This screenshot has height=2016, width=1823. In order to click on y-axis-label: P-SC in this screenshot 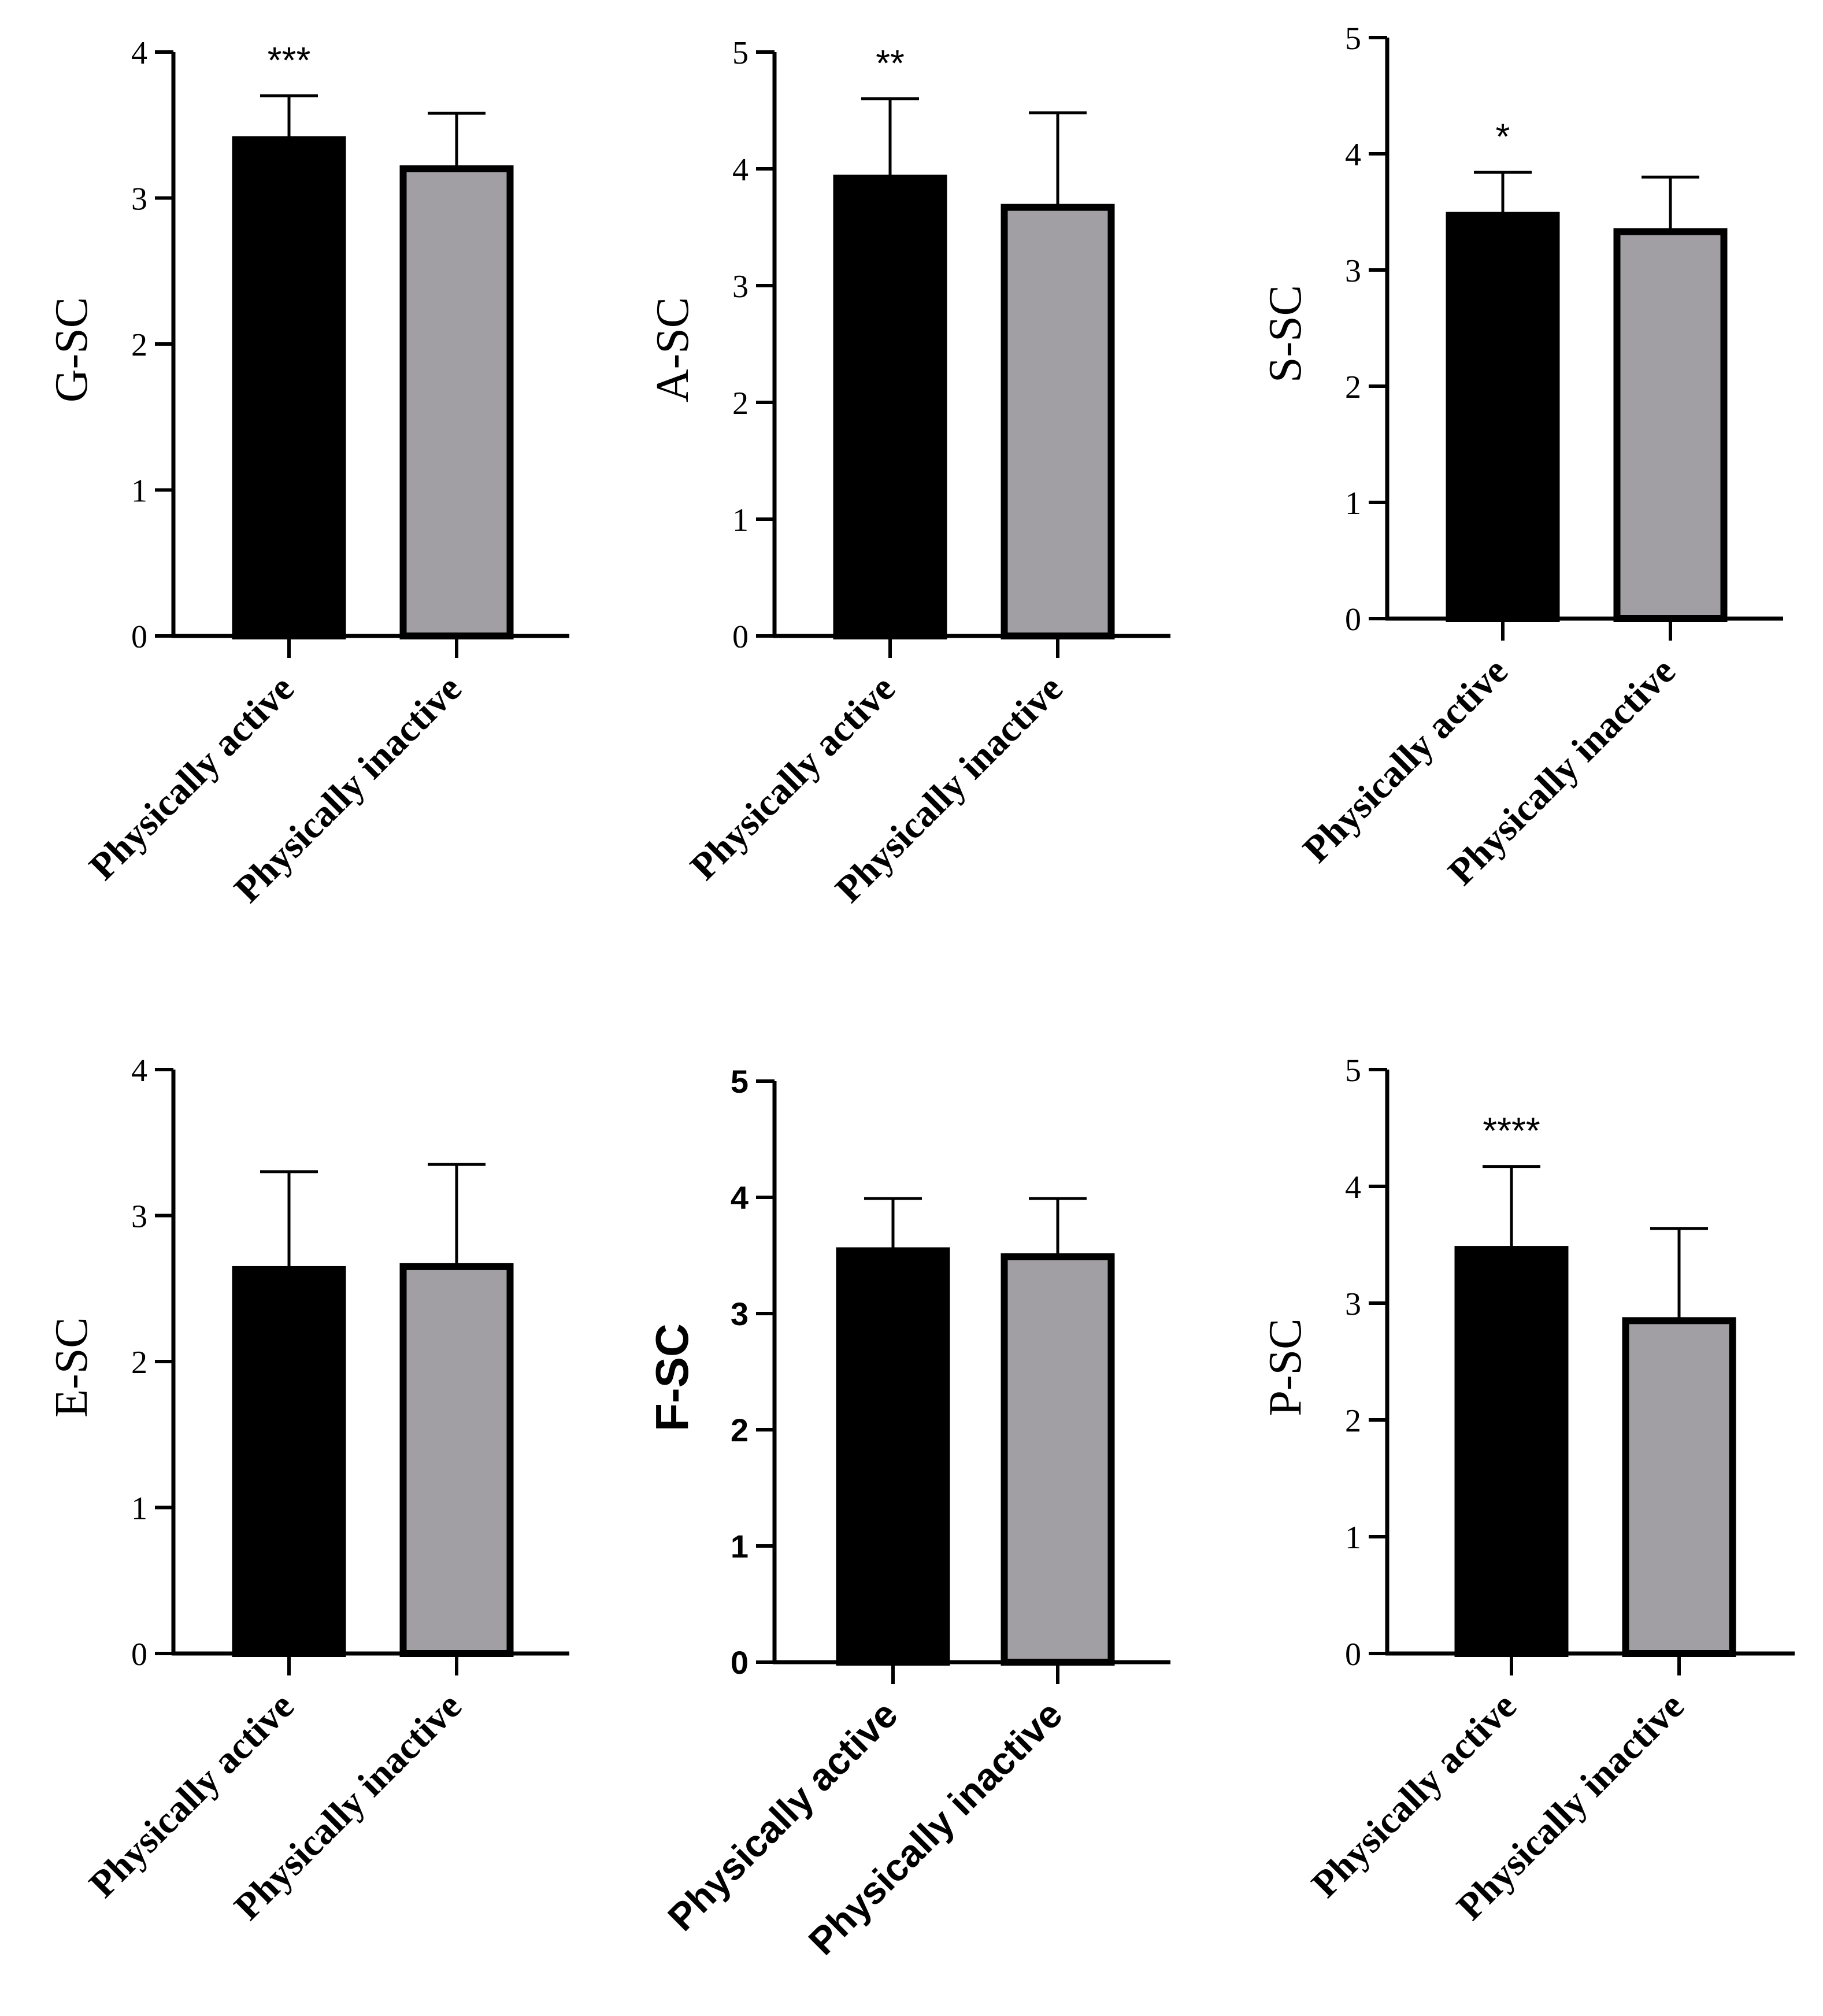, I will do `click(1285, 1367)`.